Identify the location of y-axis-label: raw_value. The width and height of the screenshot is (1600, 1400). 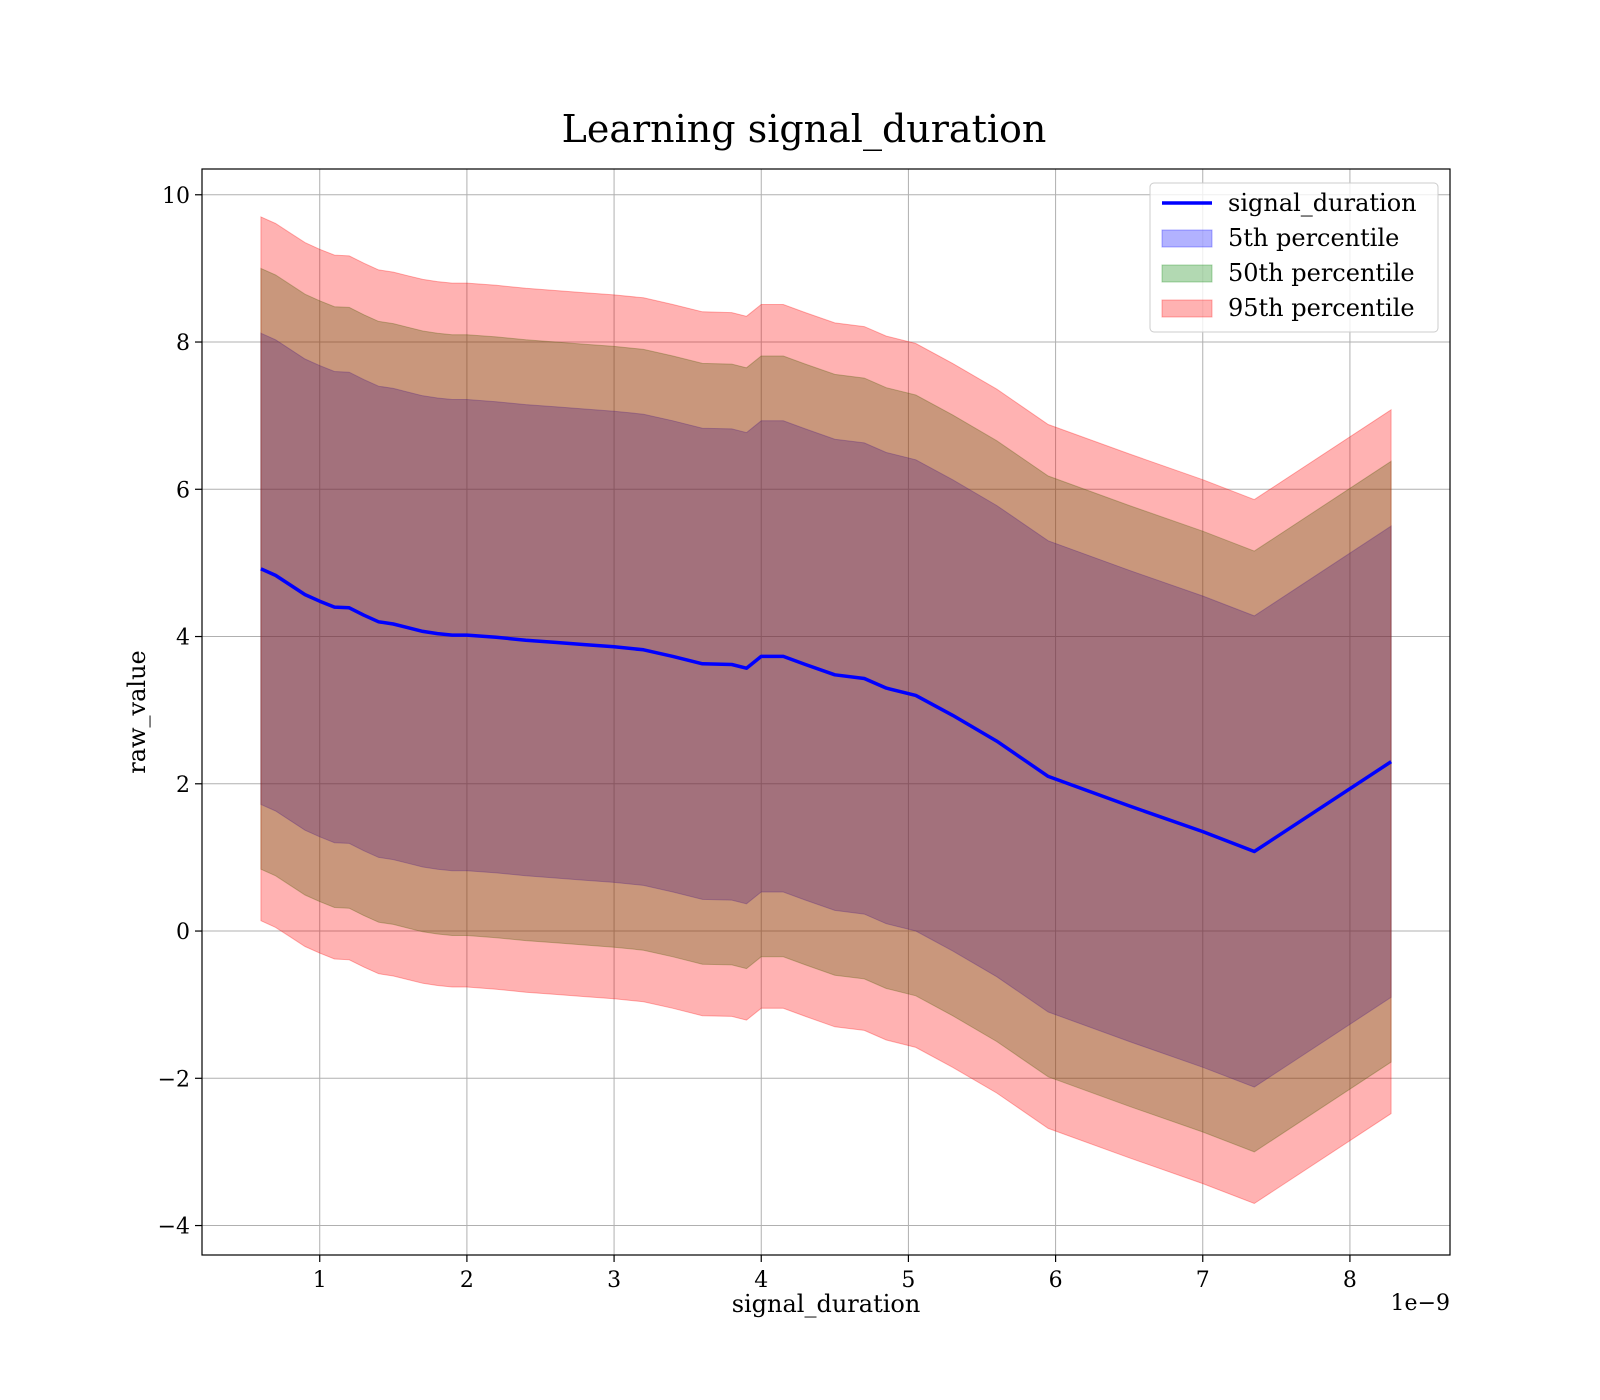
(137, 712).